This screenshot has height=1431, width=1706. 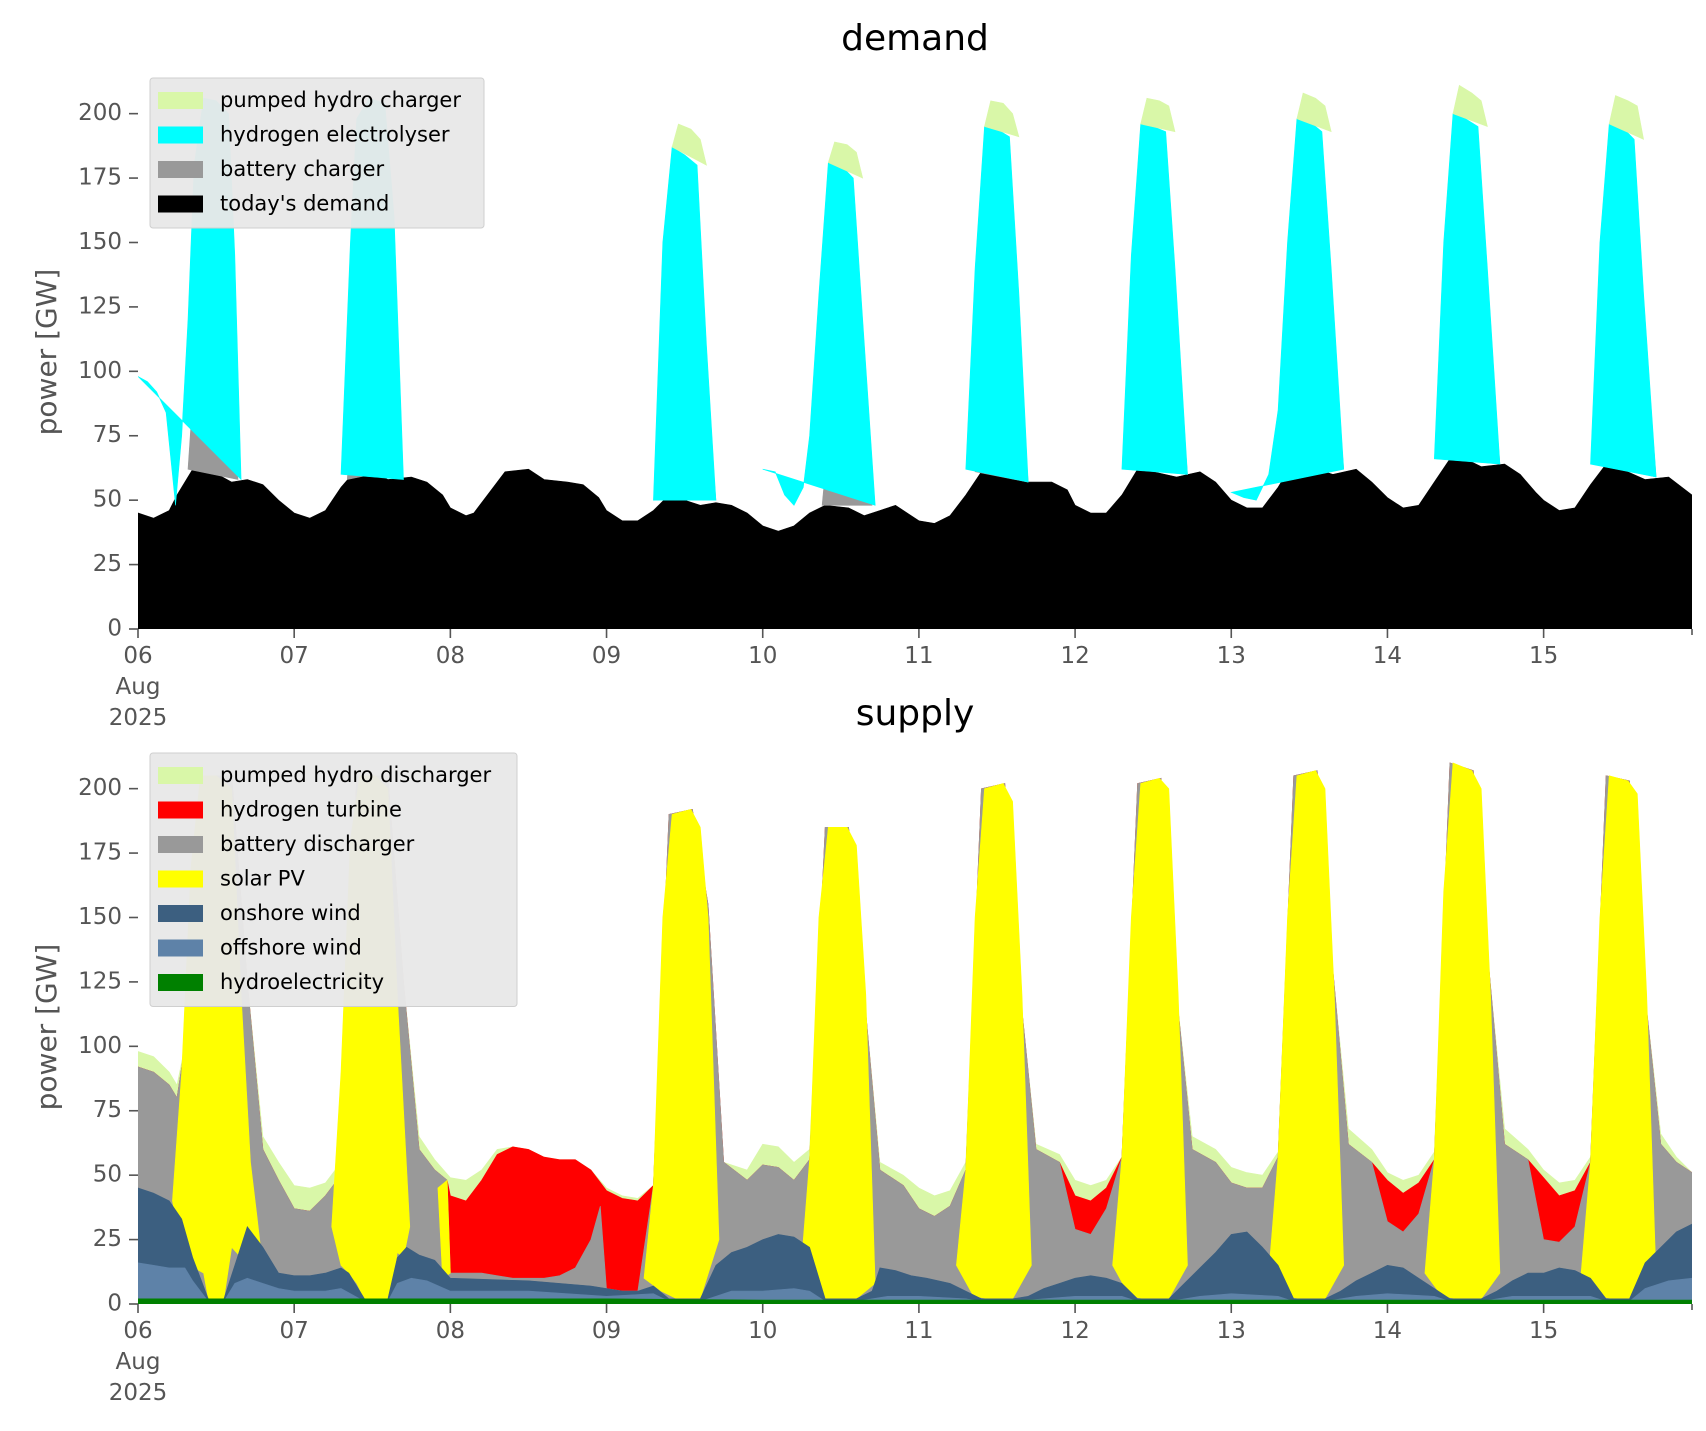 I want to click on demand-area-pumped-hydro-charger, so click(x=1158, y=131).